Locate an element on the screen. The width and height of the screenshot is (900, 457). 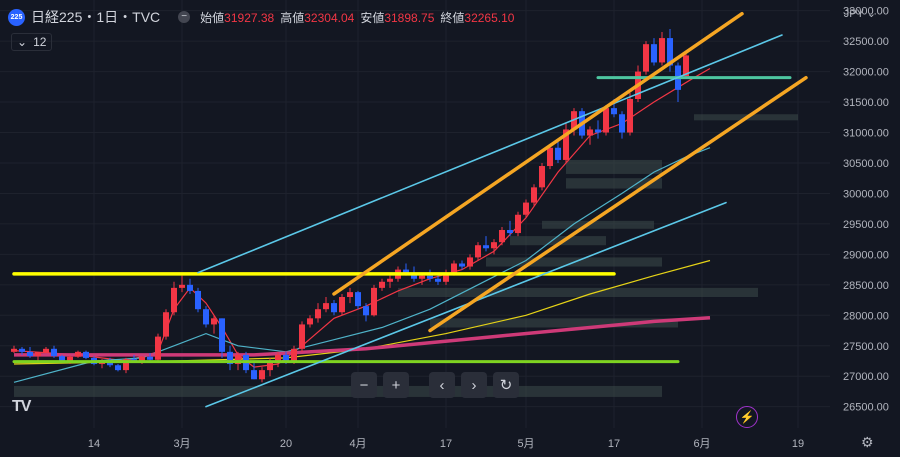
price-tick-label: 27000.00 is located at coordinates (866, 377).